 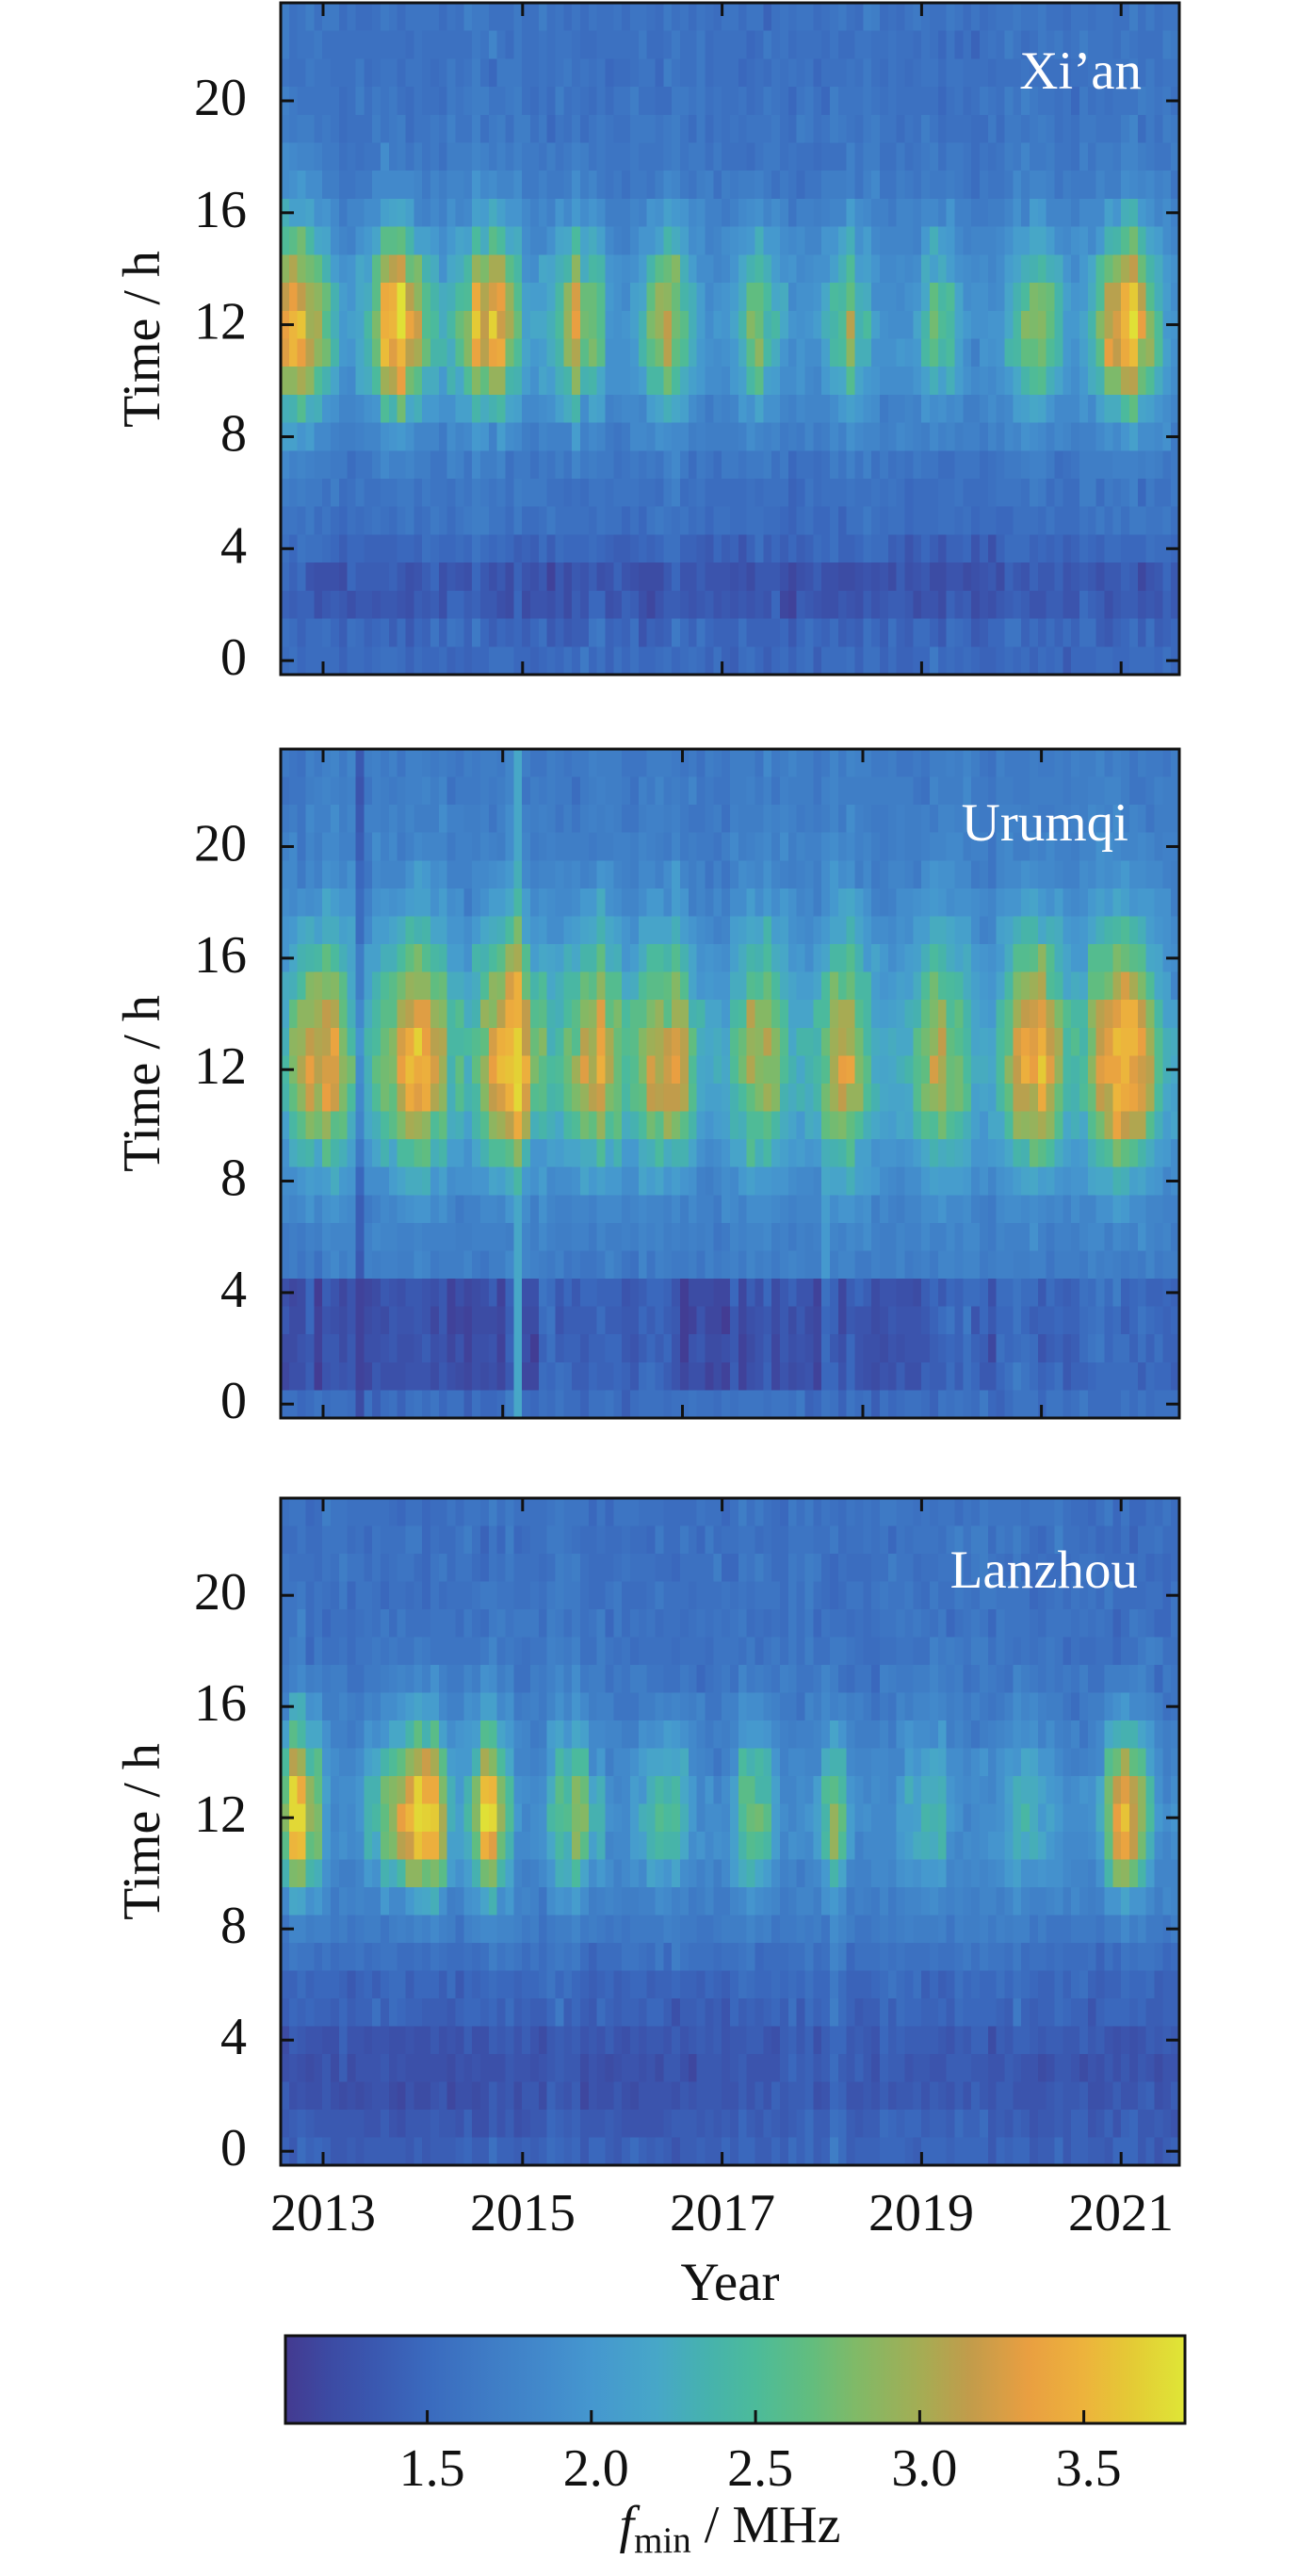 What do you see at coordinates (722, 2213) in the screenshot?
I see `svg-text: 2017` at bounding box center [722, 2213].